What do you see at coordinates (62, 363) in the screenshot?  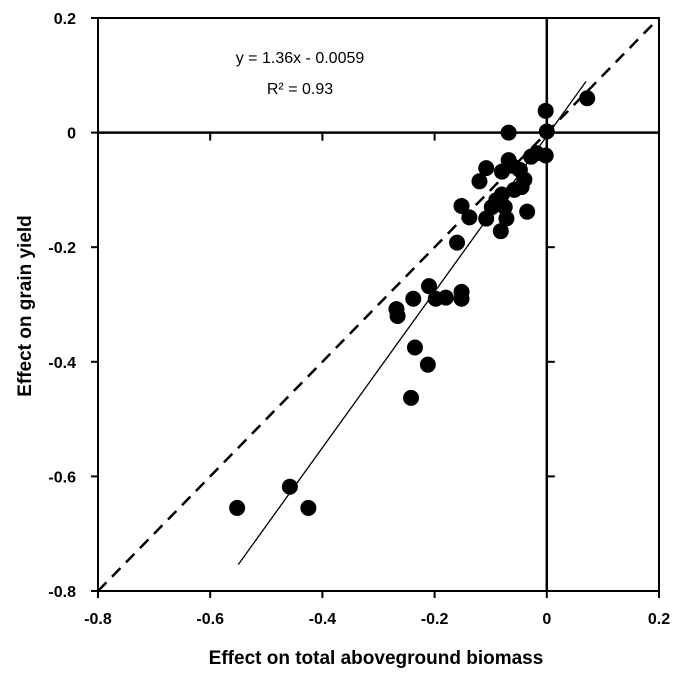 I see `y-tick-label: -0.4` at bounding box center [62, 363].